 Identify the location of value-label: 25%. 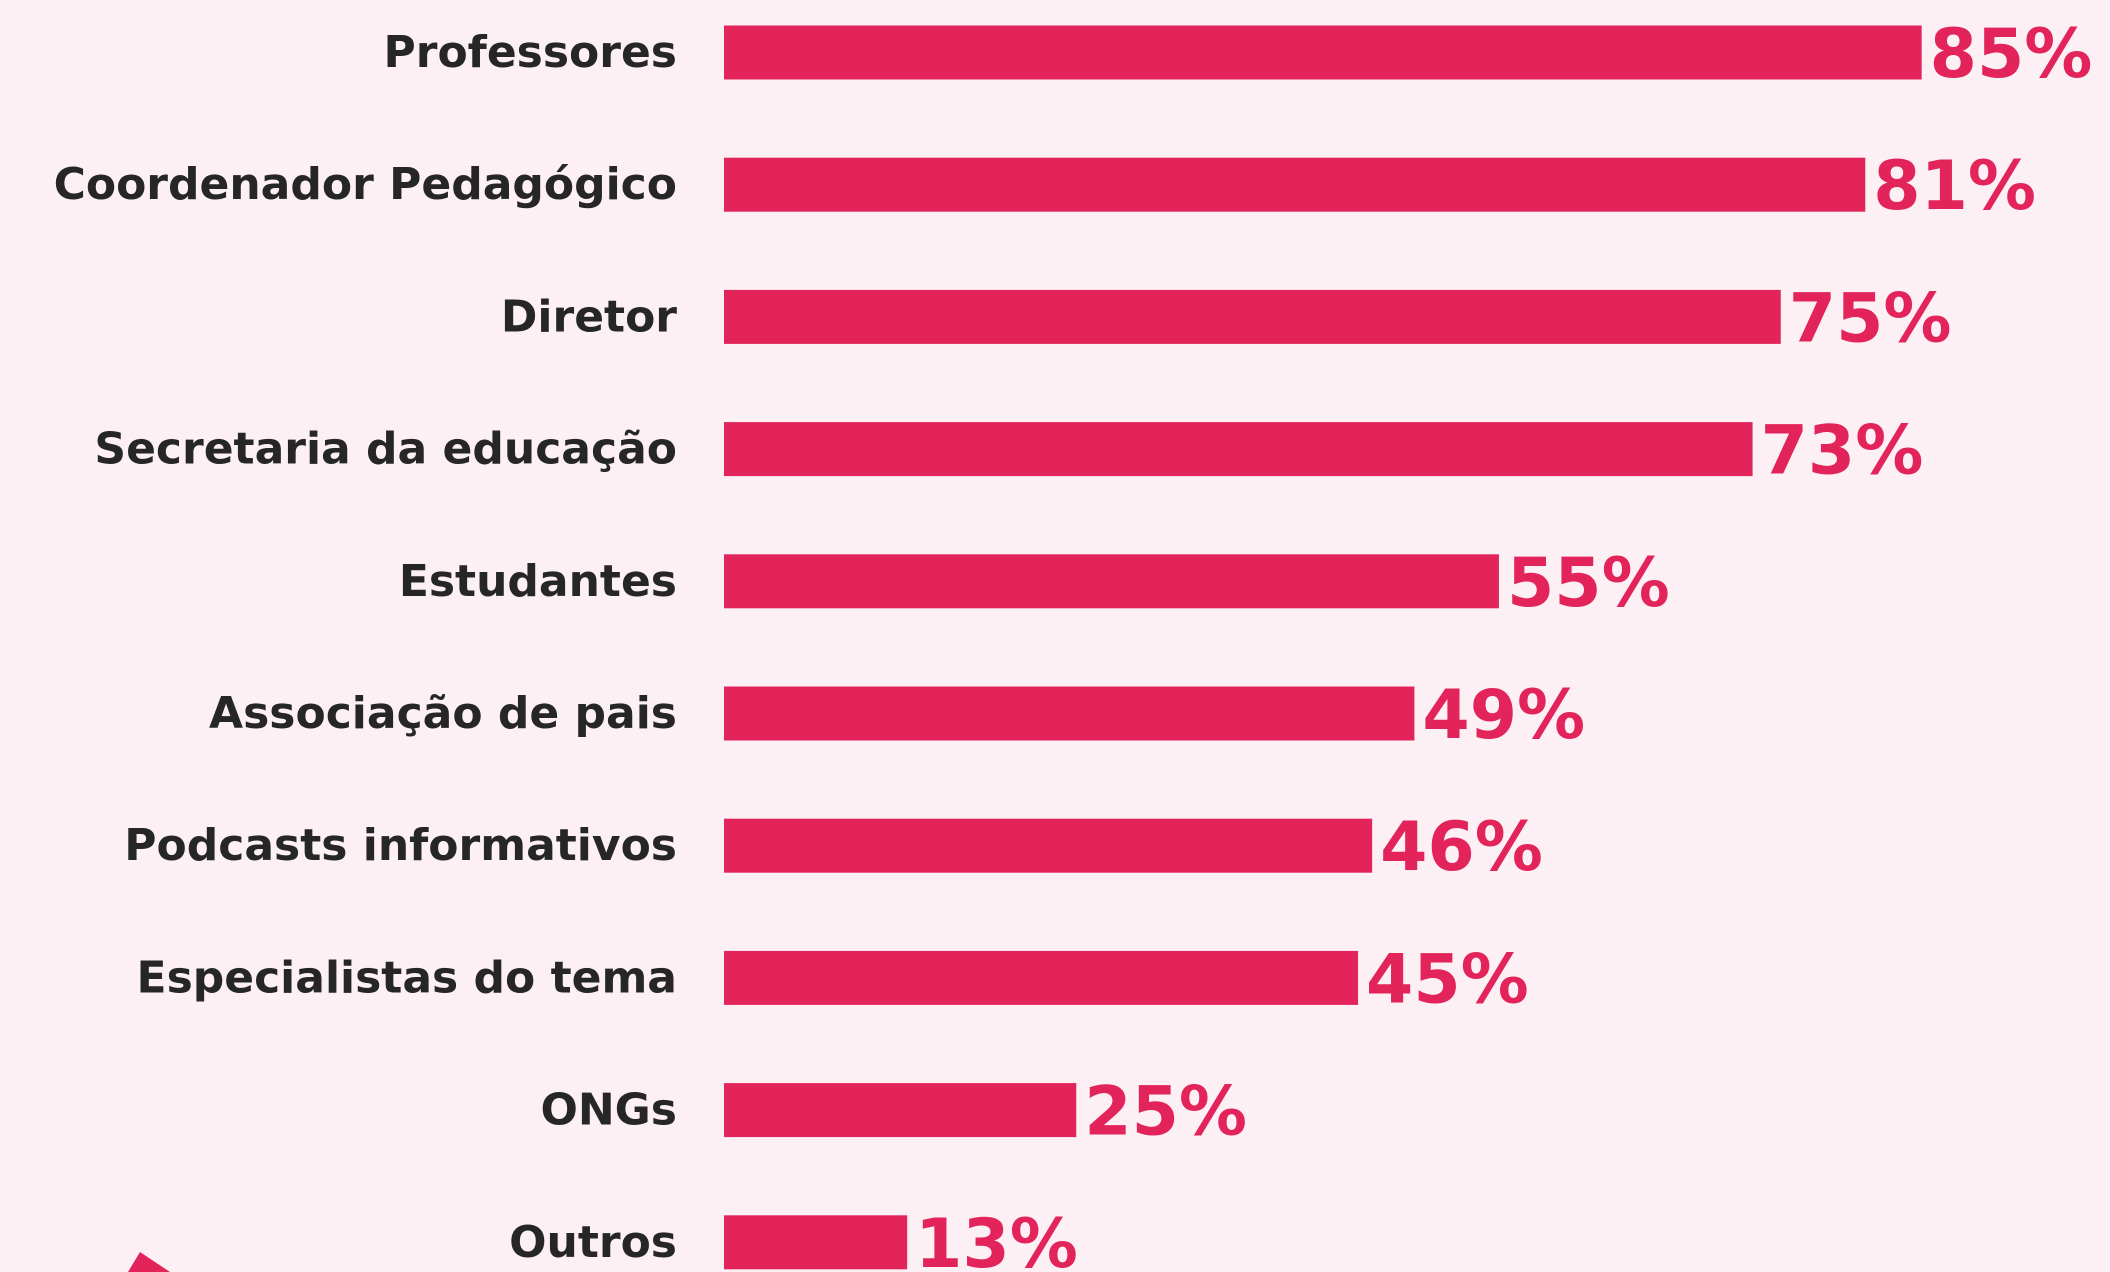
(1165, 1112).